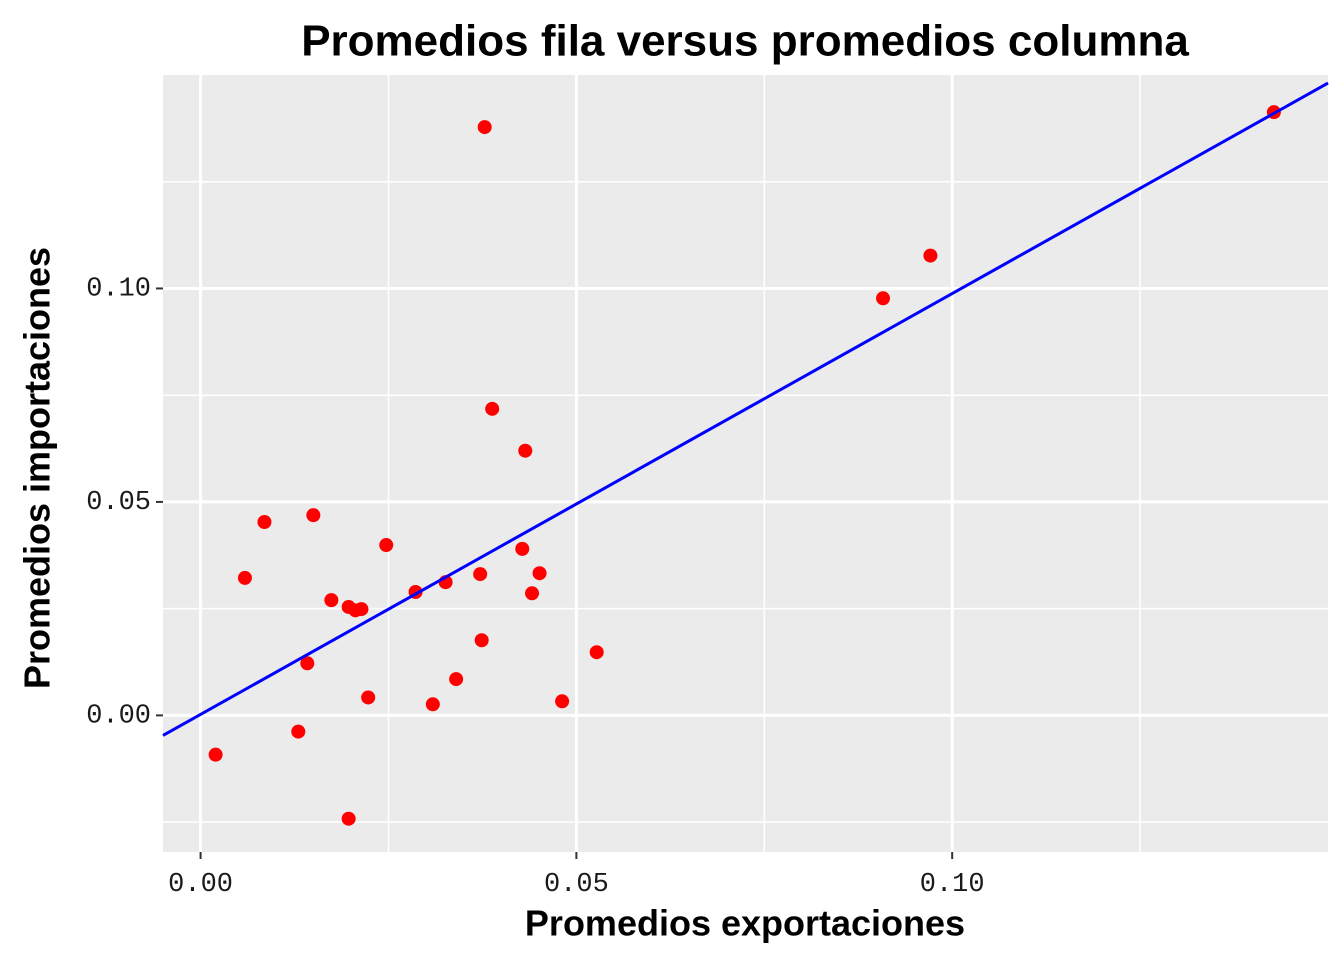 This screenshot has width=1344, height=960. Describe the element at coordinates (118, 290) in the screenshot. I see `y-tick-label: 0.10` at that location.